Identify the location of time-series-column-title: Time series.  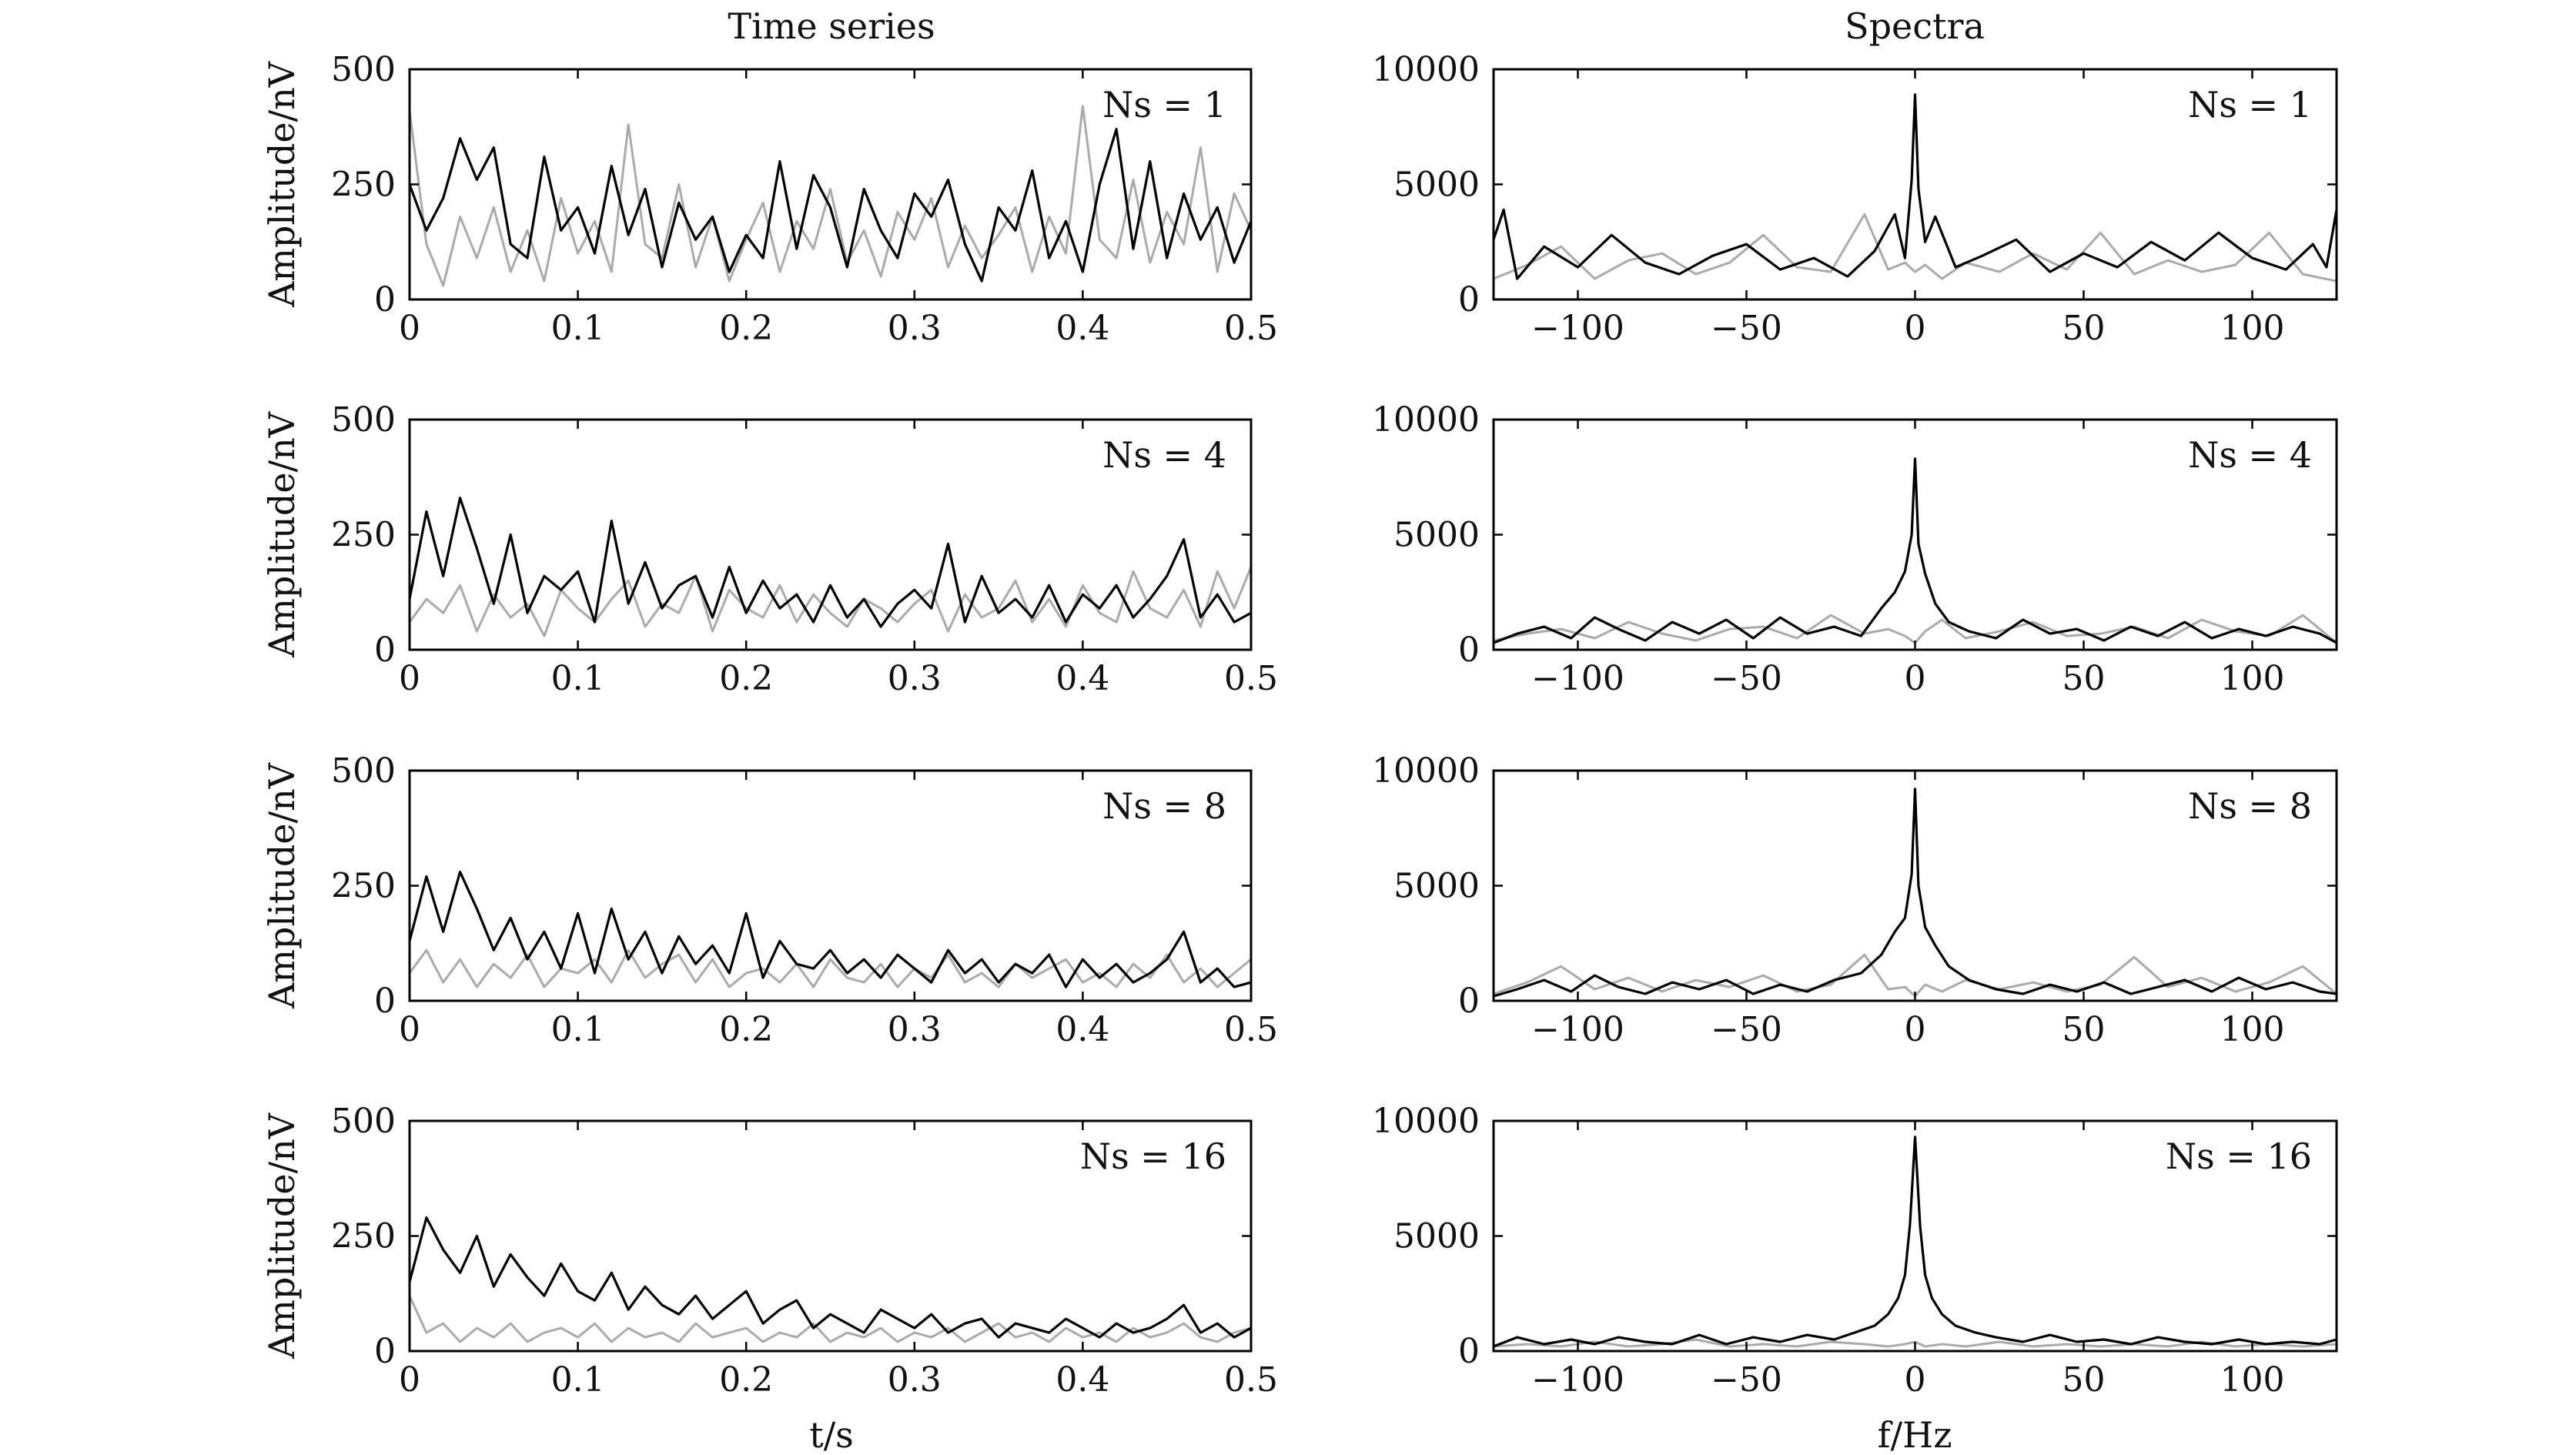
(832, 26).